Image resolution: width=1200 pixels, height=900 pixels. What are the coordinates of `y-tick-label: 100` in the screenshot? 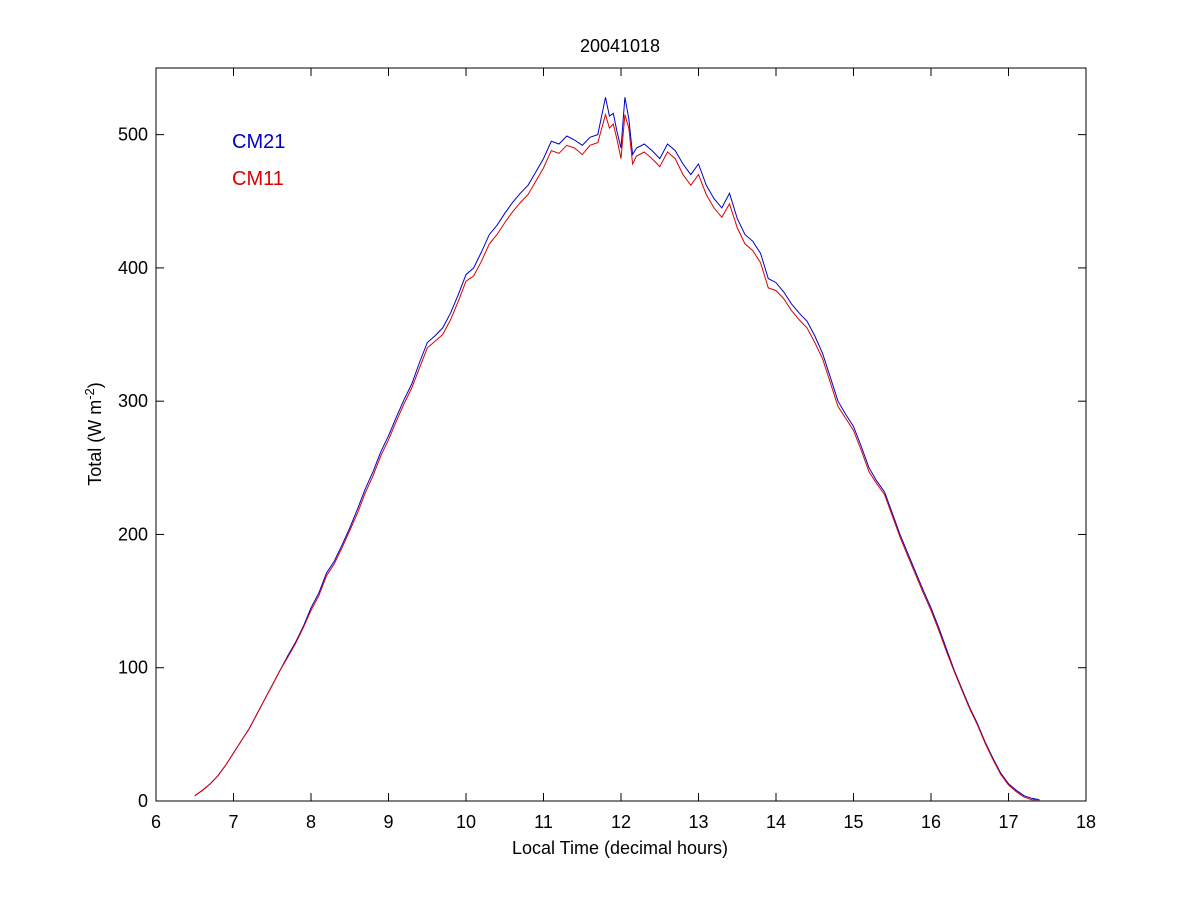 It's located at (133, 668).